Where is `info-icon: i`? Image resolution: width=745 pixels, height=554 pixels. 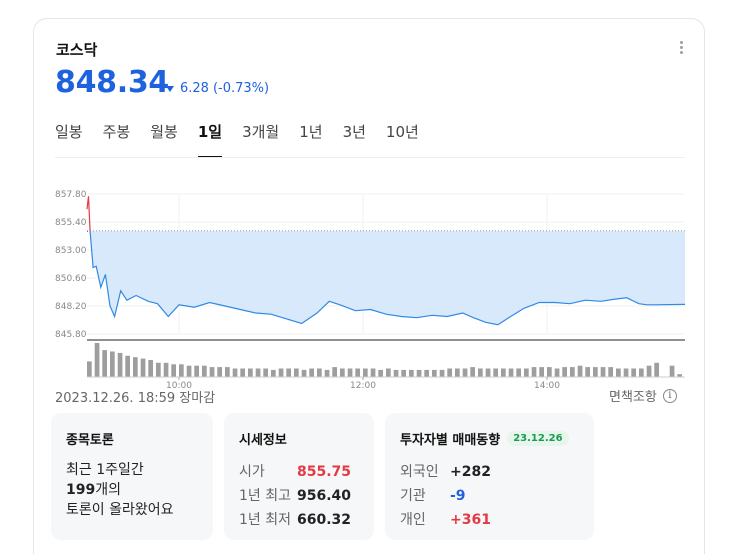
info-icon: i is located at coordinates (669, 395).